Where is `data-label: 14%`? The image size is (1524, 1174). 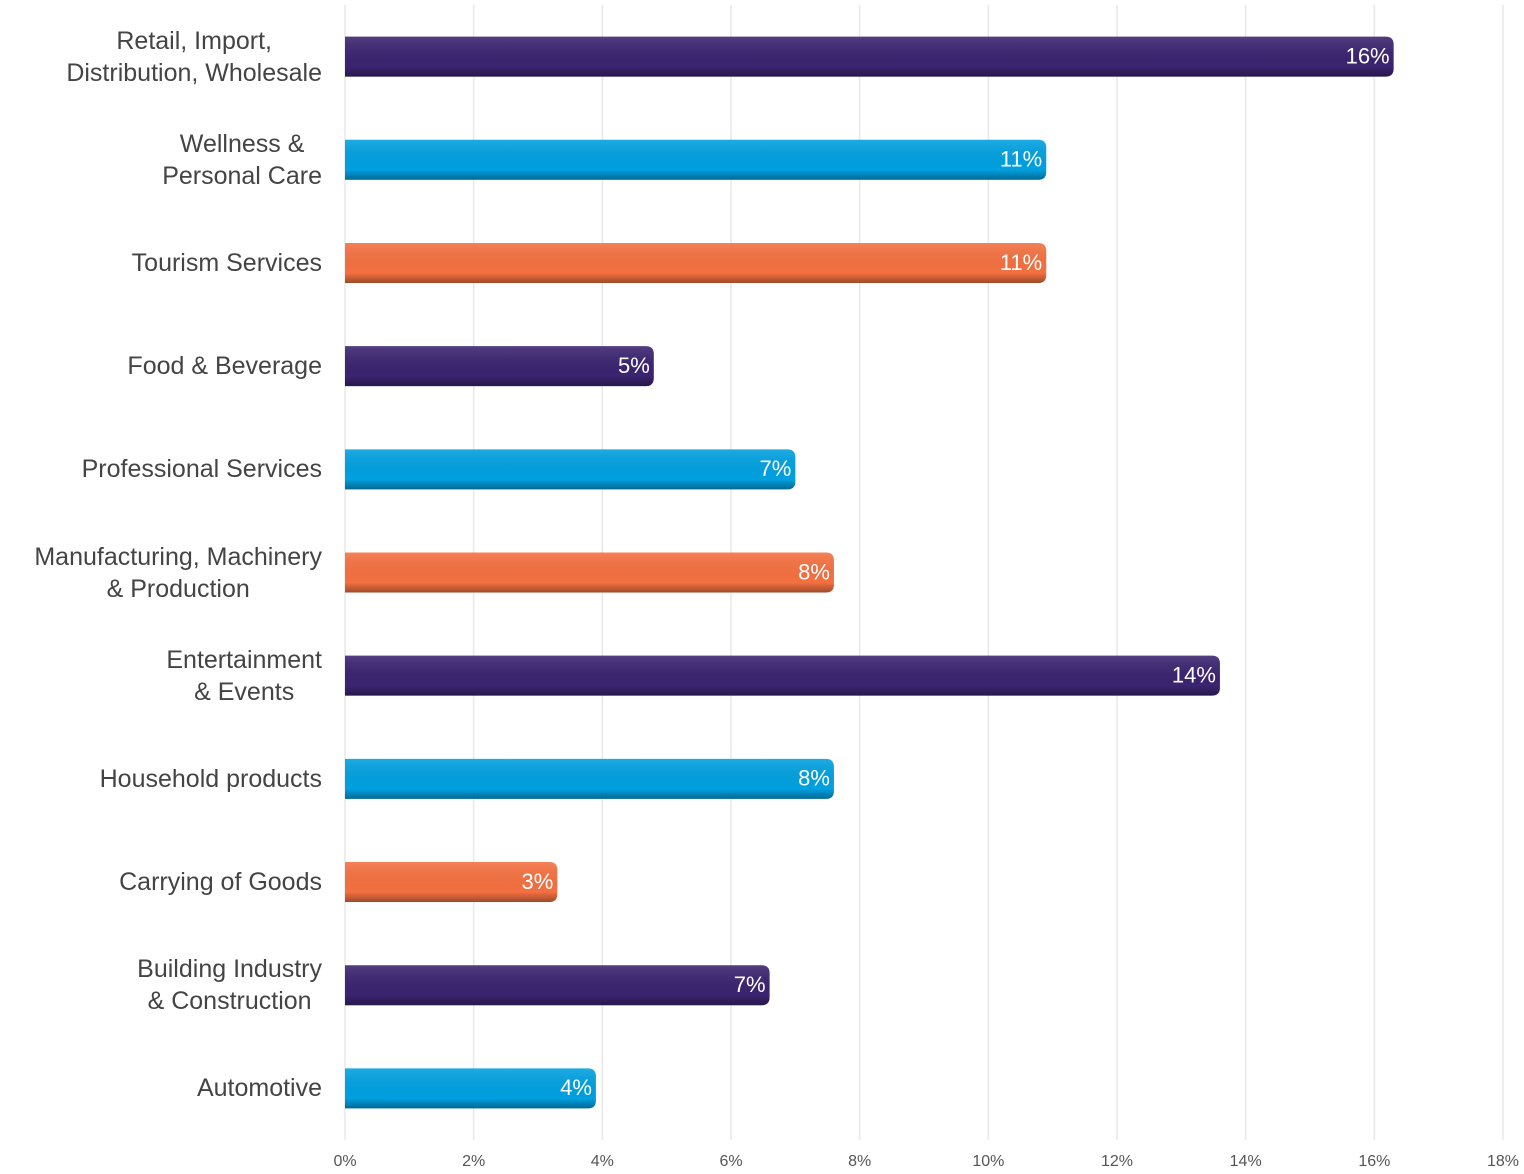 data-label: 14% is located at coordinates (1194, 674).